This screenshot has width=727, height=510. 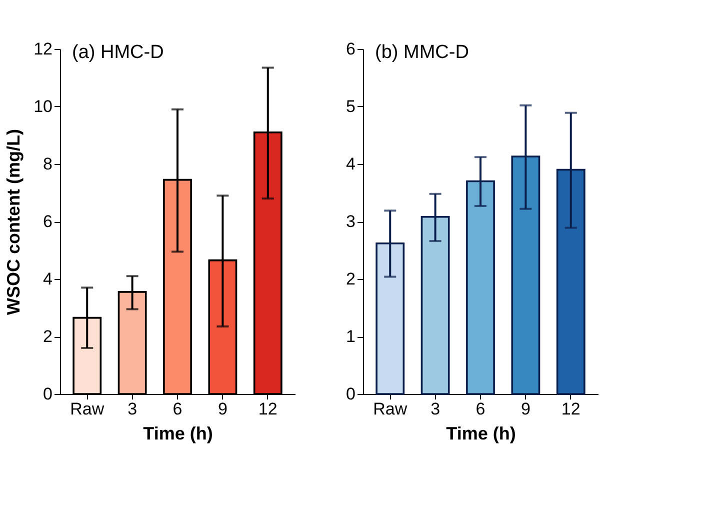 What do you see at coordinates (47, 164) in the screenshot?
I see `y-tick-label: 8` at bounding box center [47, 164].